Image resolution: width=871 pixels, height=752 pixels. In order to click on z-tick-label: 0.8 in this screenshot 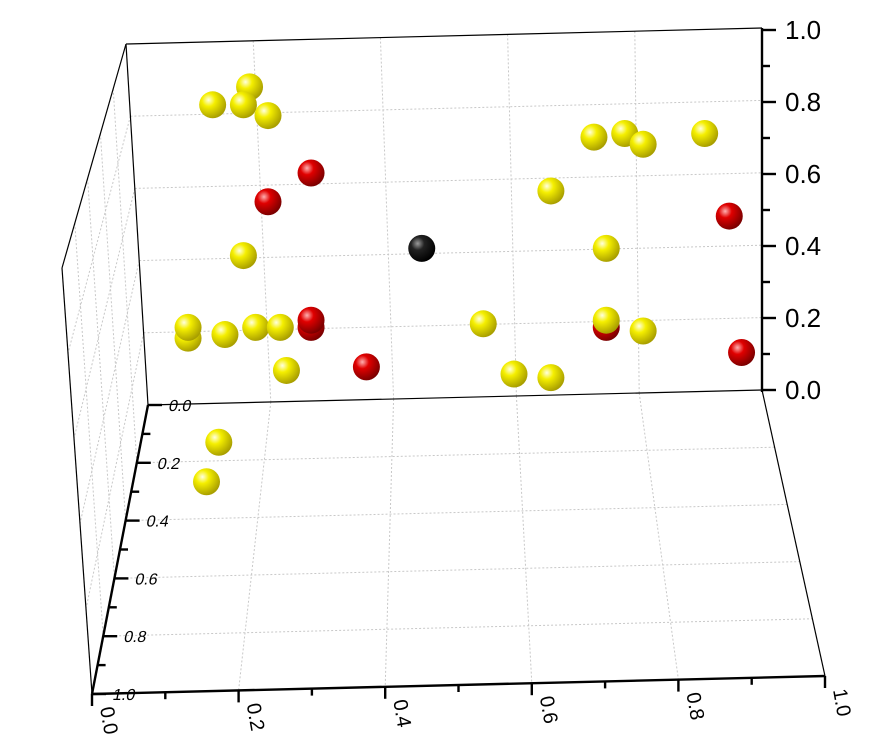, I will do `click(803, 102)`.